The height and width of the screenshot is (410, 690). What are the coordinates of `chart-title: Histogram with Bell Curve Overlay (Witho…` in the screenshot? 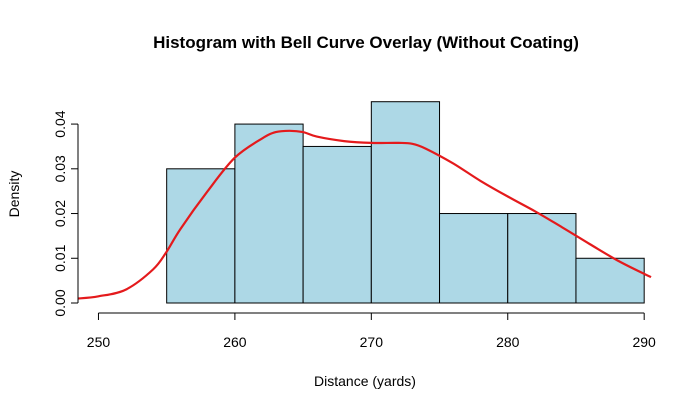 It's located at (366, 42).